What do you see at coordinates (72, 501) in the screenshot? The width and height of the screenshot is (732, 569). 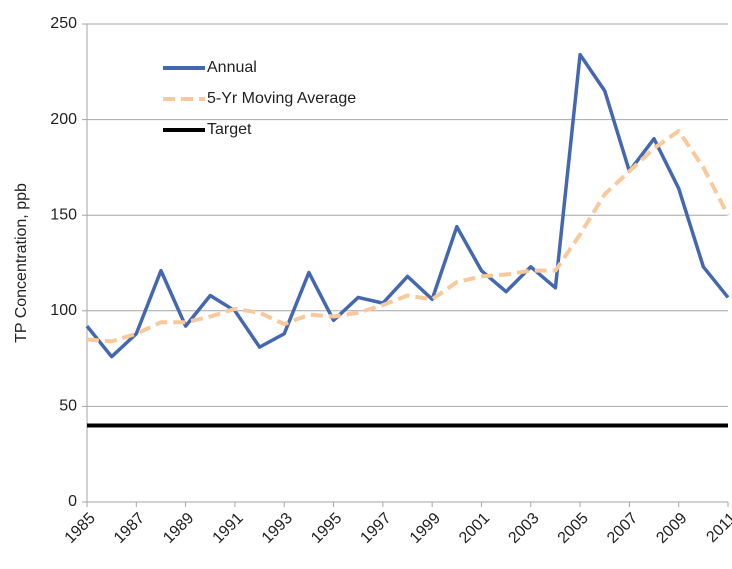 I see `y-tick-label: 0` at bounding box center [72, 501].